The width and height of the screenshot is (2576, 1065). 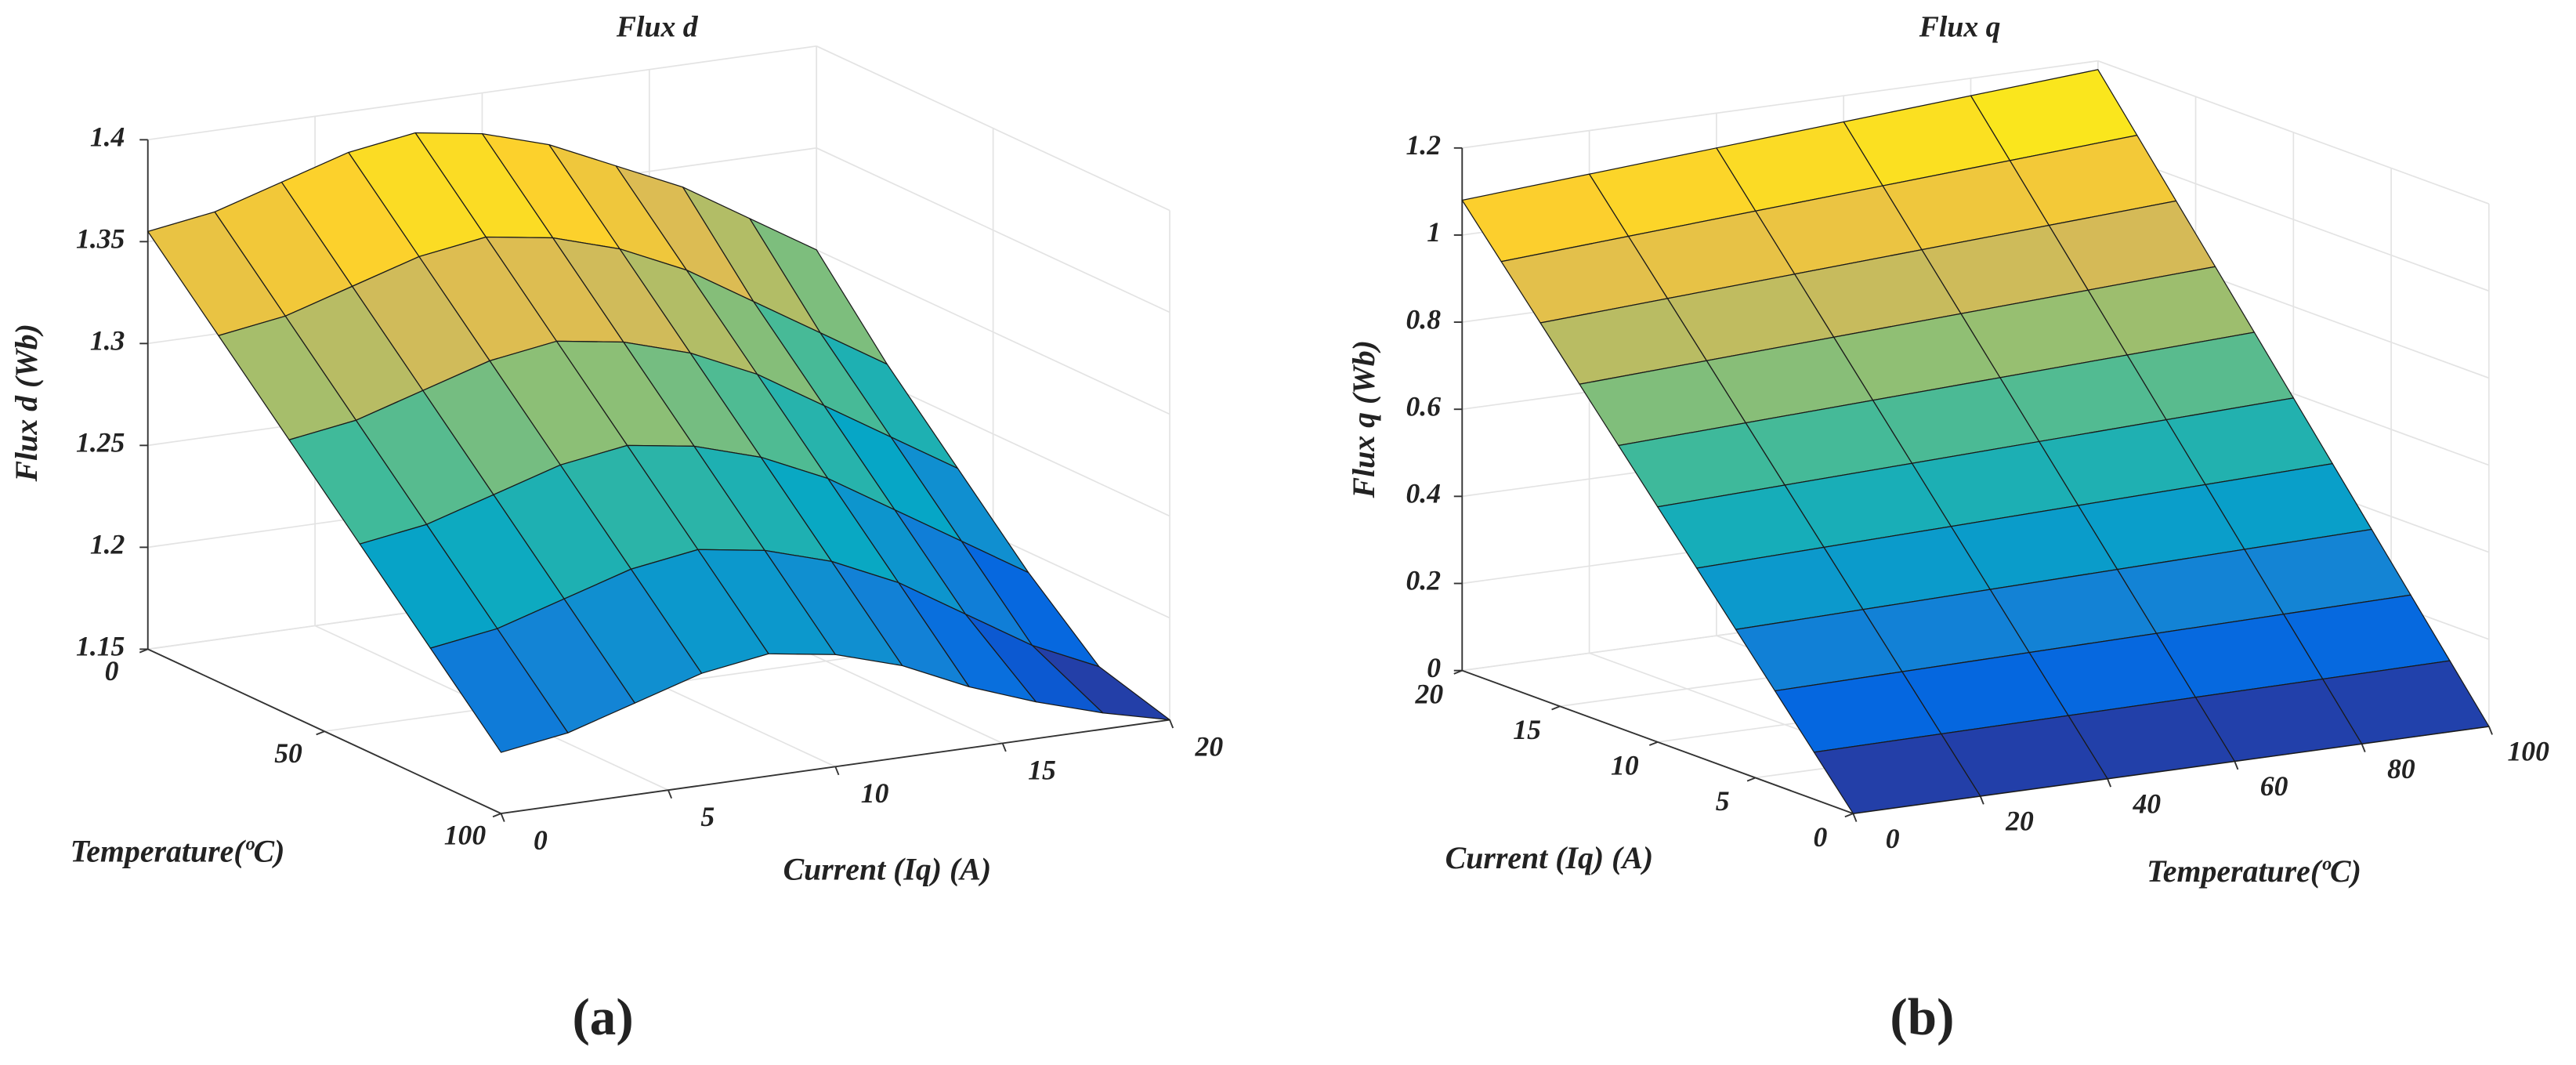 What do you see at coordinates (1423, 493) in the screenshot?
I see `z-tick-label: 0.4` at bounding box center [1423, 493].